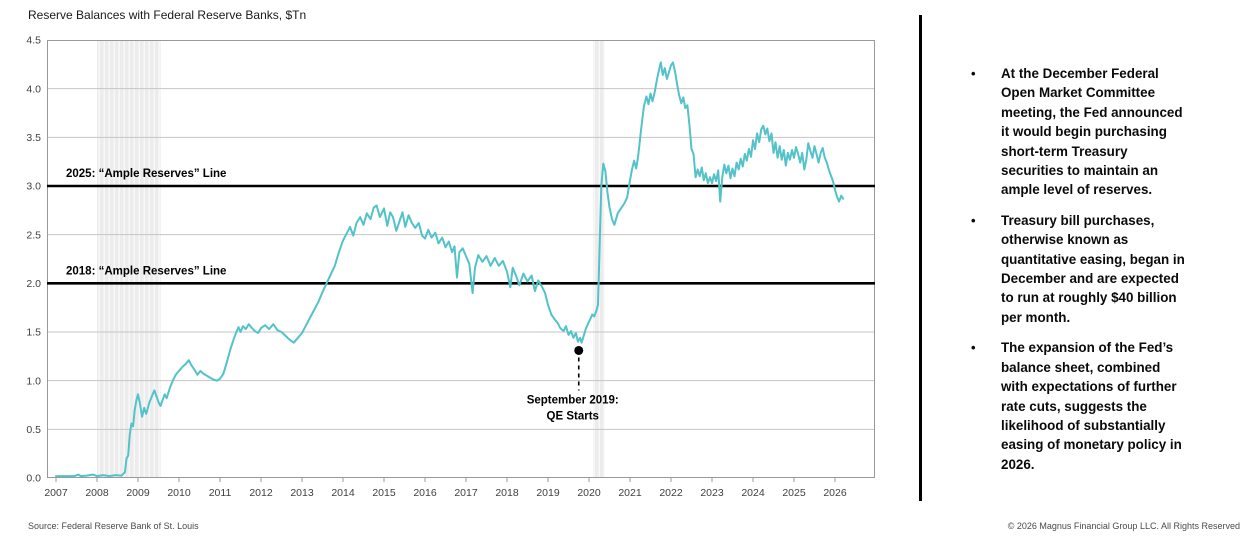 This screenshot has height=547, width=1258. I want to click on recession-band, so click(129, 259).